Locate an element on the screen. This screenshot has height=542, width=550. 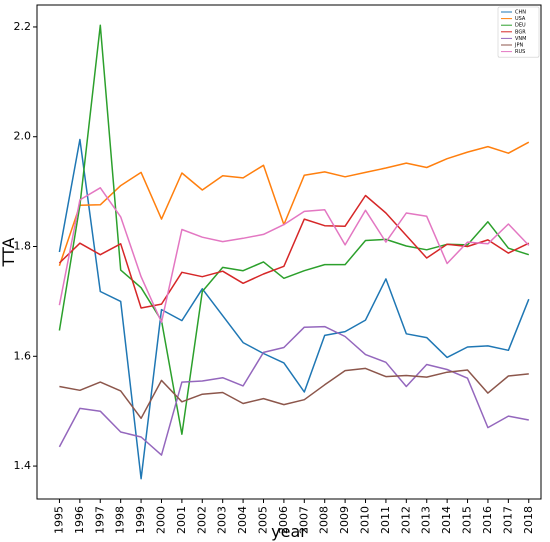
x-tick-label: 2016 is located at coordinates (487, 520).